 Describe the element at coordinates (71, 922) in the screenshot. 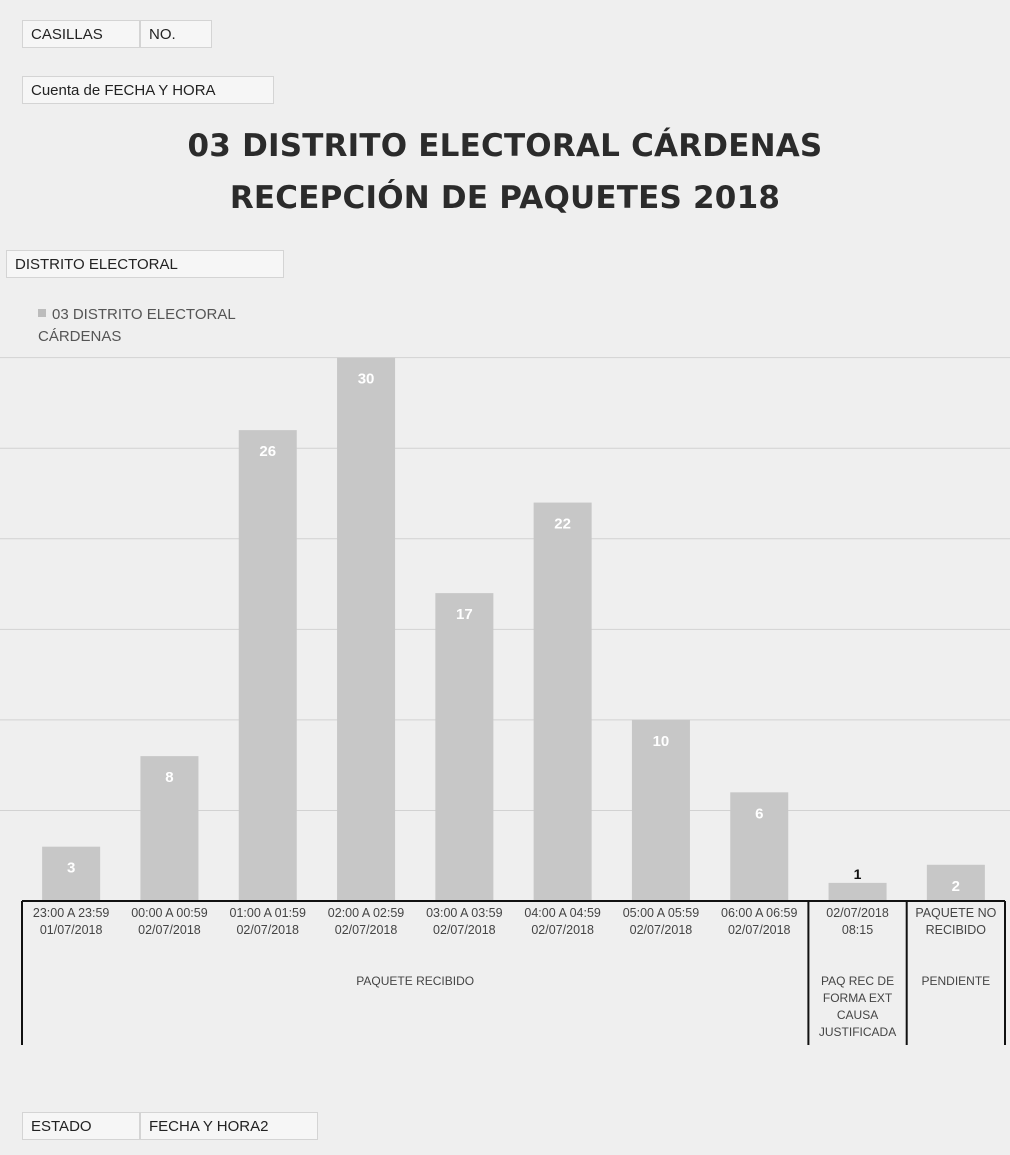

I see `x-tick-label: 23:00 A 23:59 01/07/2018` at that location.